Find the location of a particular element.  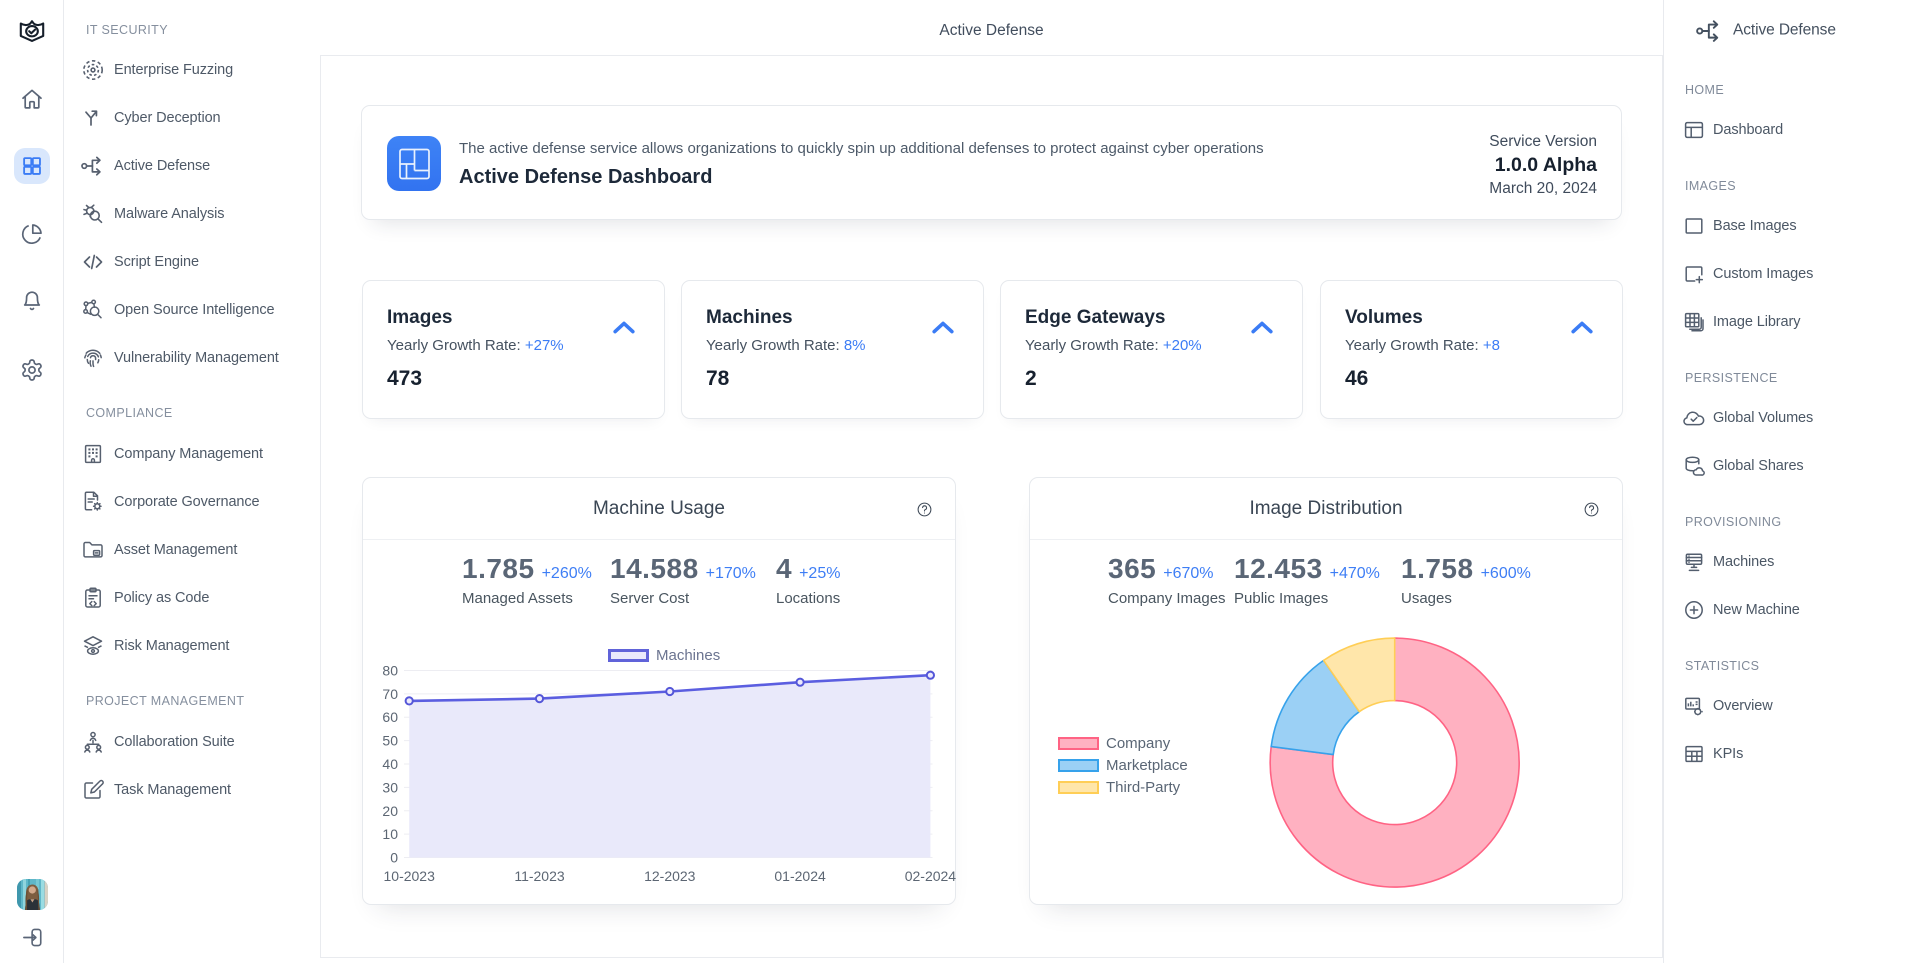

svg-text: 80 is located at coordinates (390, 671).